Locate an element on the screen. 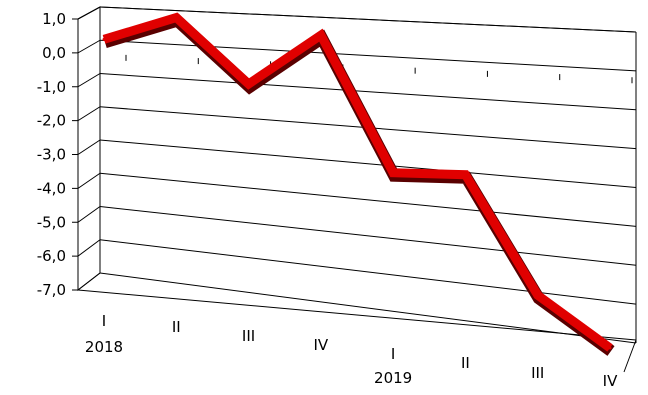 This screenshot has width=648, height=395. y-tick-label: -7,0 is located at coordinates (51, 290).